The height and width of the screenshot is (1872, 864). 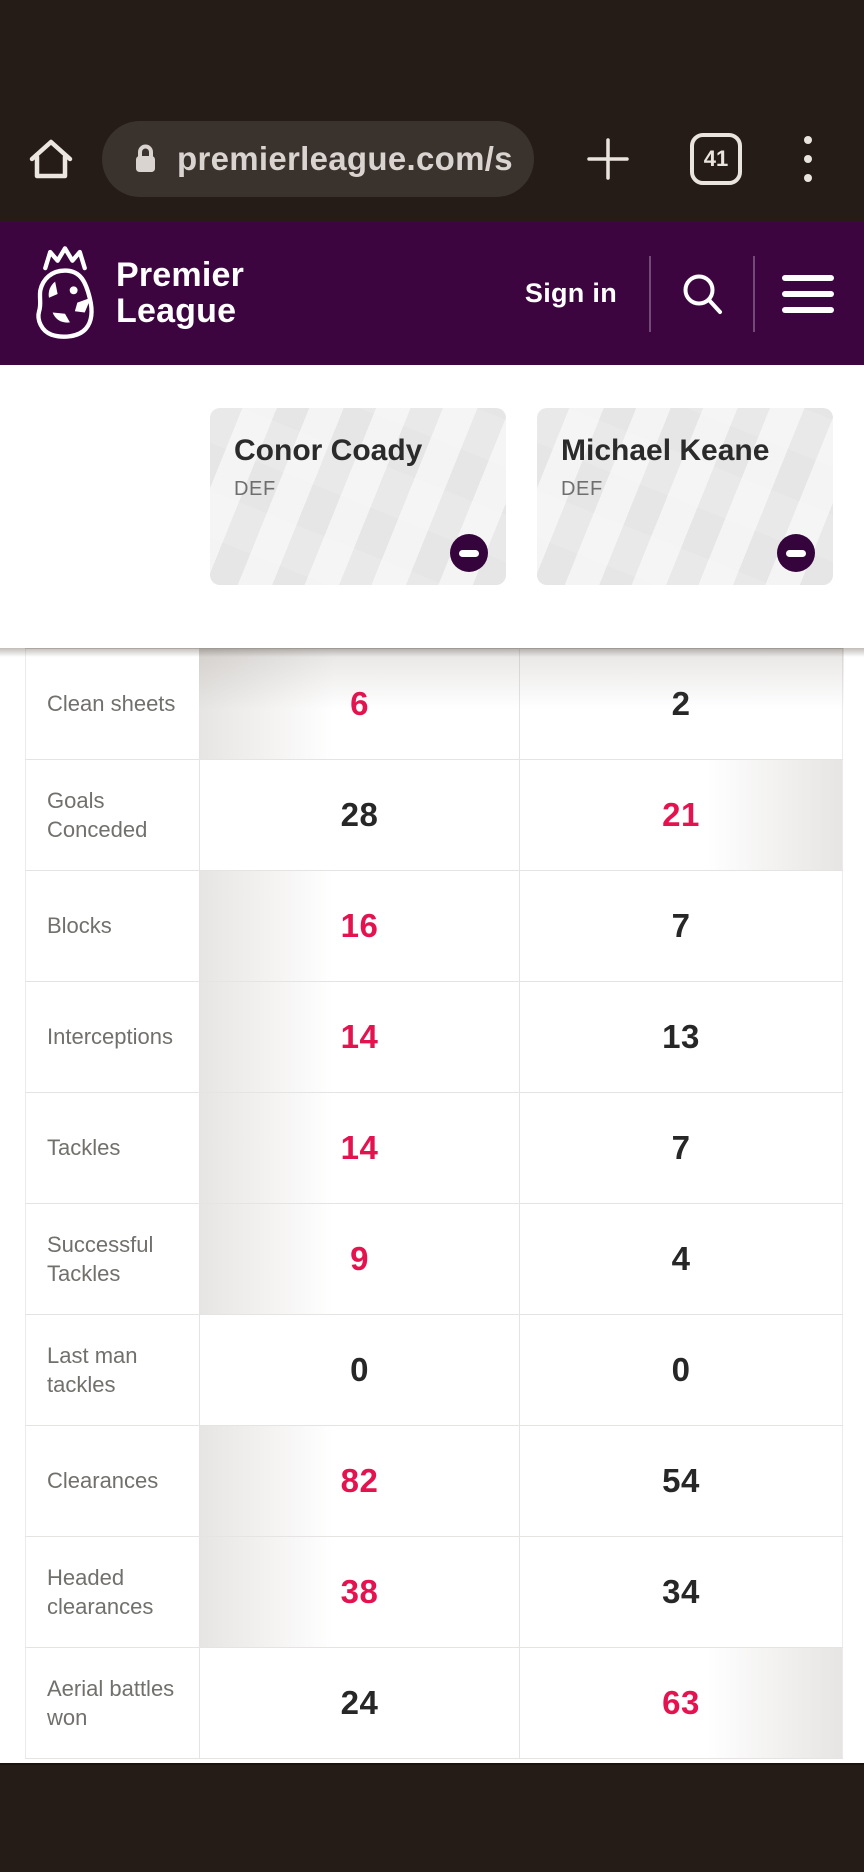 I want to click on stat-label: Interceptions, so click(x=110, y=1037).